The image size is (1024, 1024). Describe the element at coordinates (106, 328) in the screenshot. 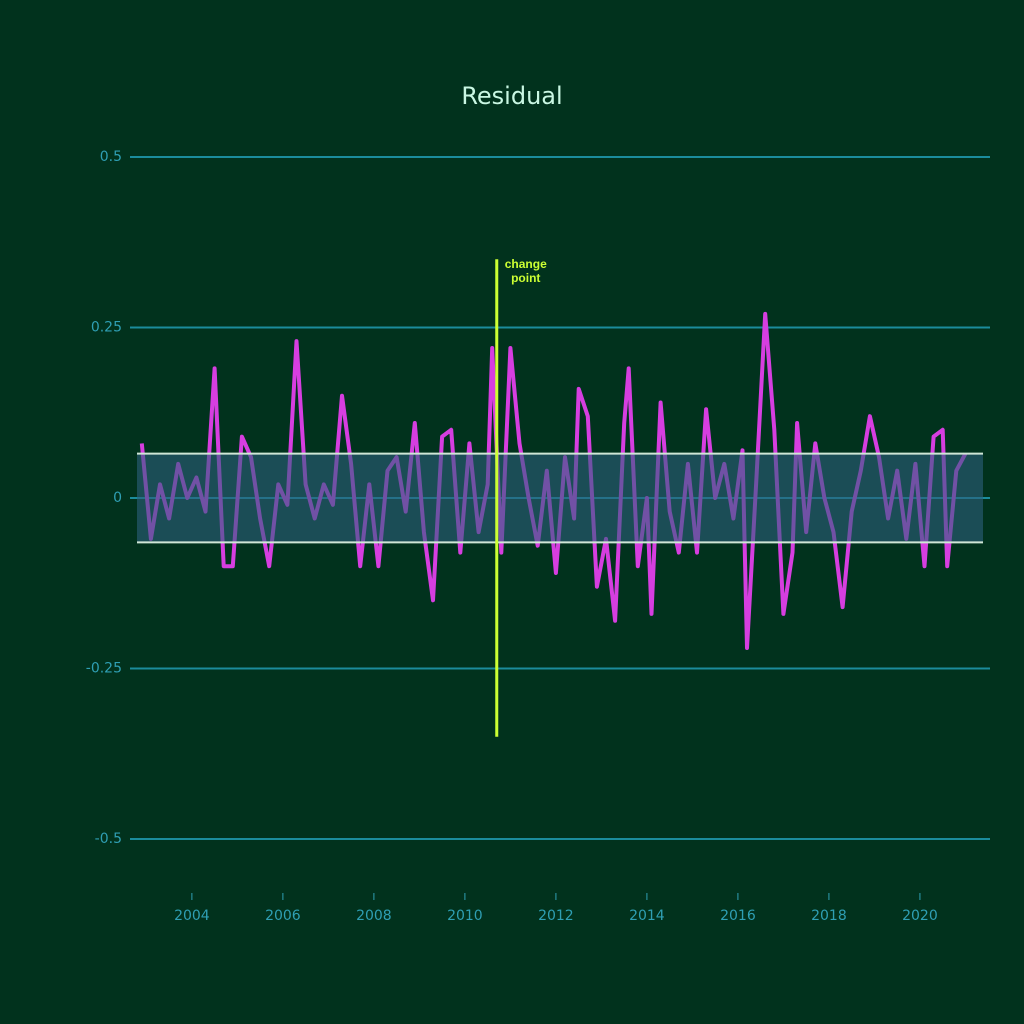

I see `y-tick-label: 0.25` at that location.